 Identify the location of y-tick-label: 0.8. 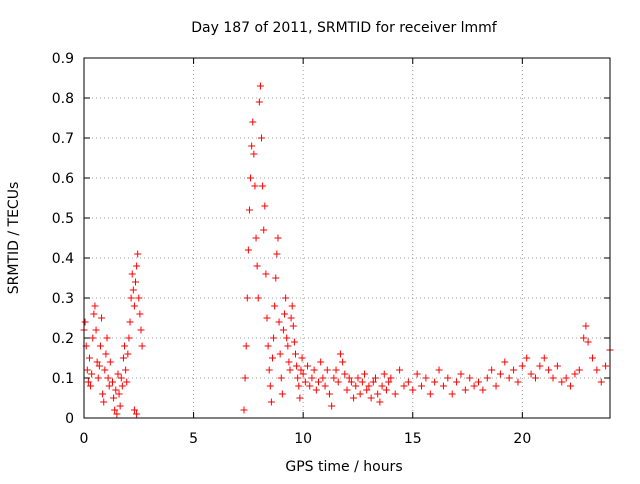
(63, 99).